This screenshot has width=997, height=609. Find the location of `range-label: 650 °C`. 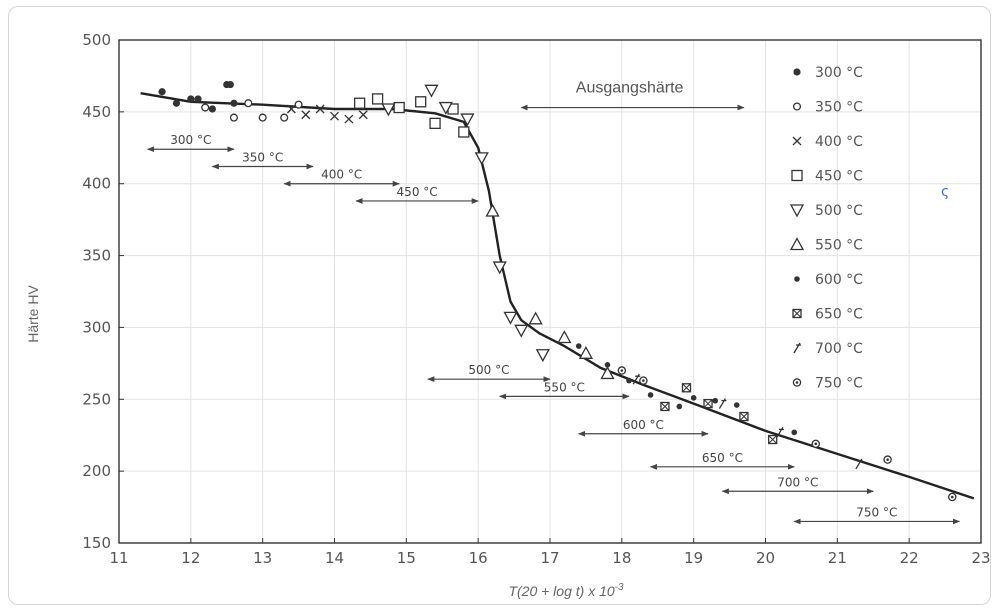

range-label: 650 °C is located at coordinates (722, 458).